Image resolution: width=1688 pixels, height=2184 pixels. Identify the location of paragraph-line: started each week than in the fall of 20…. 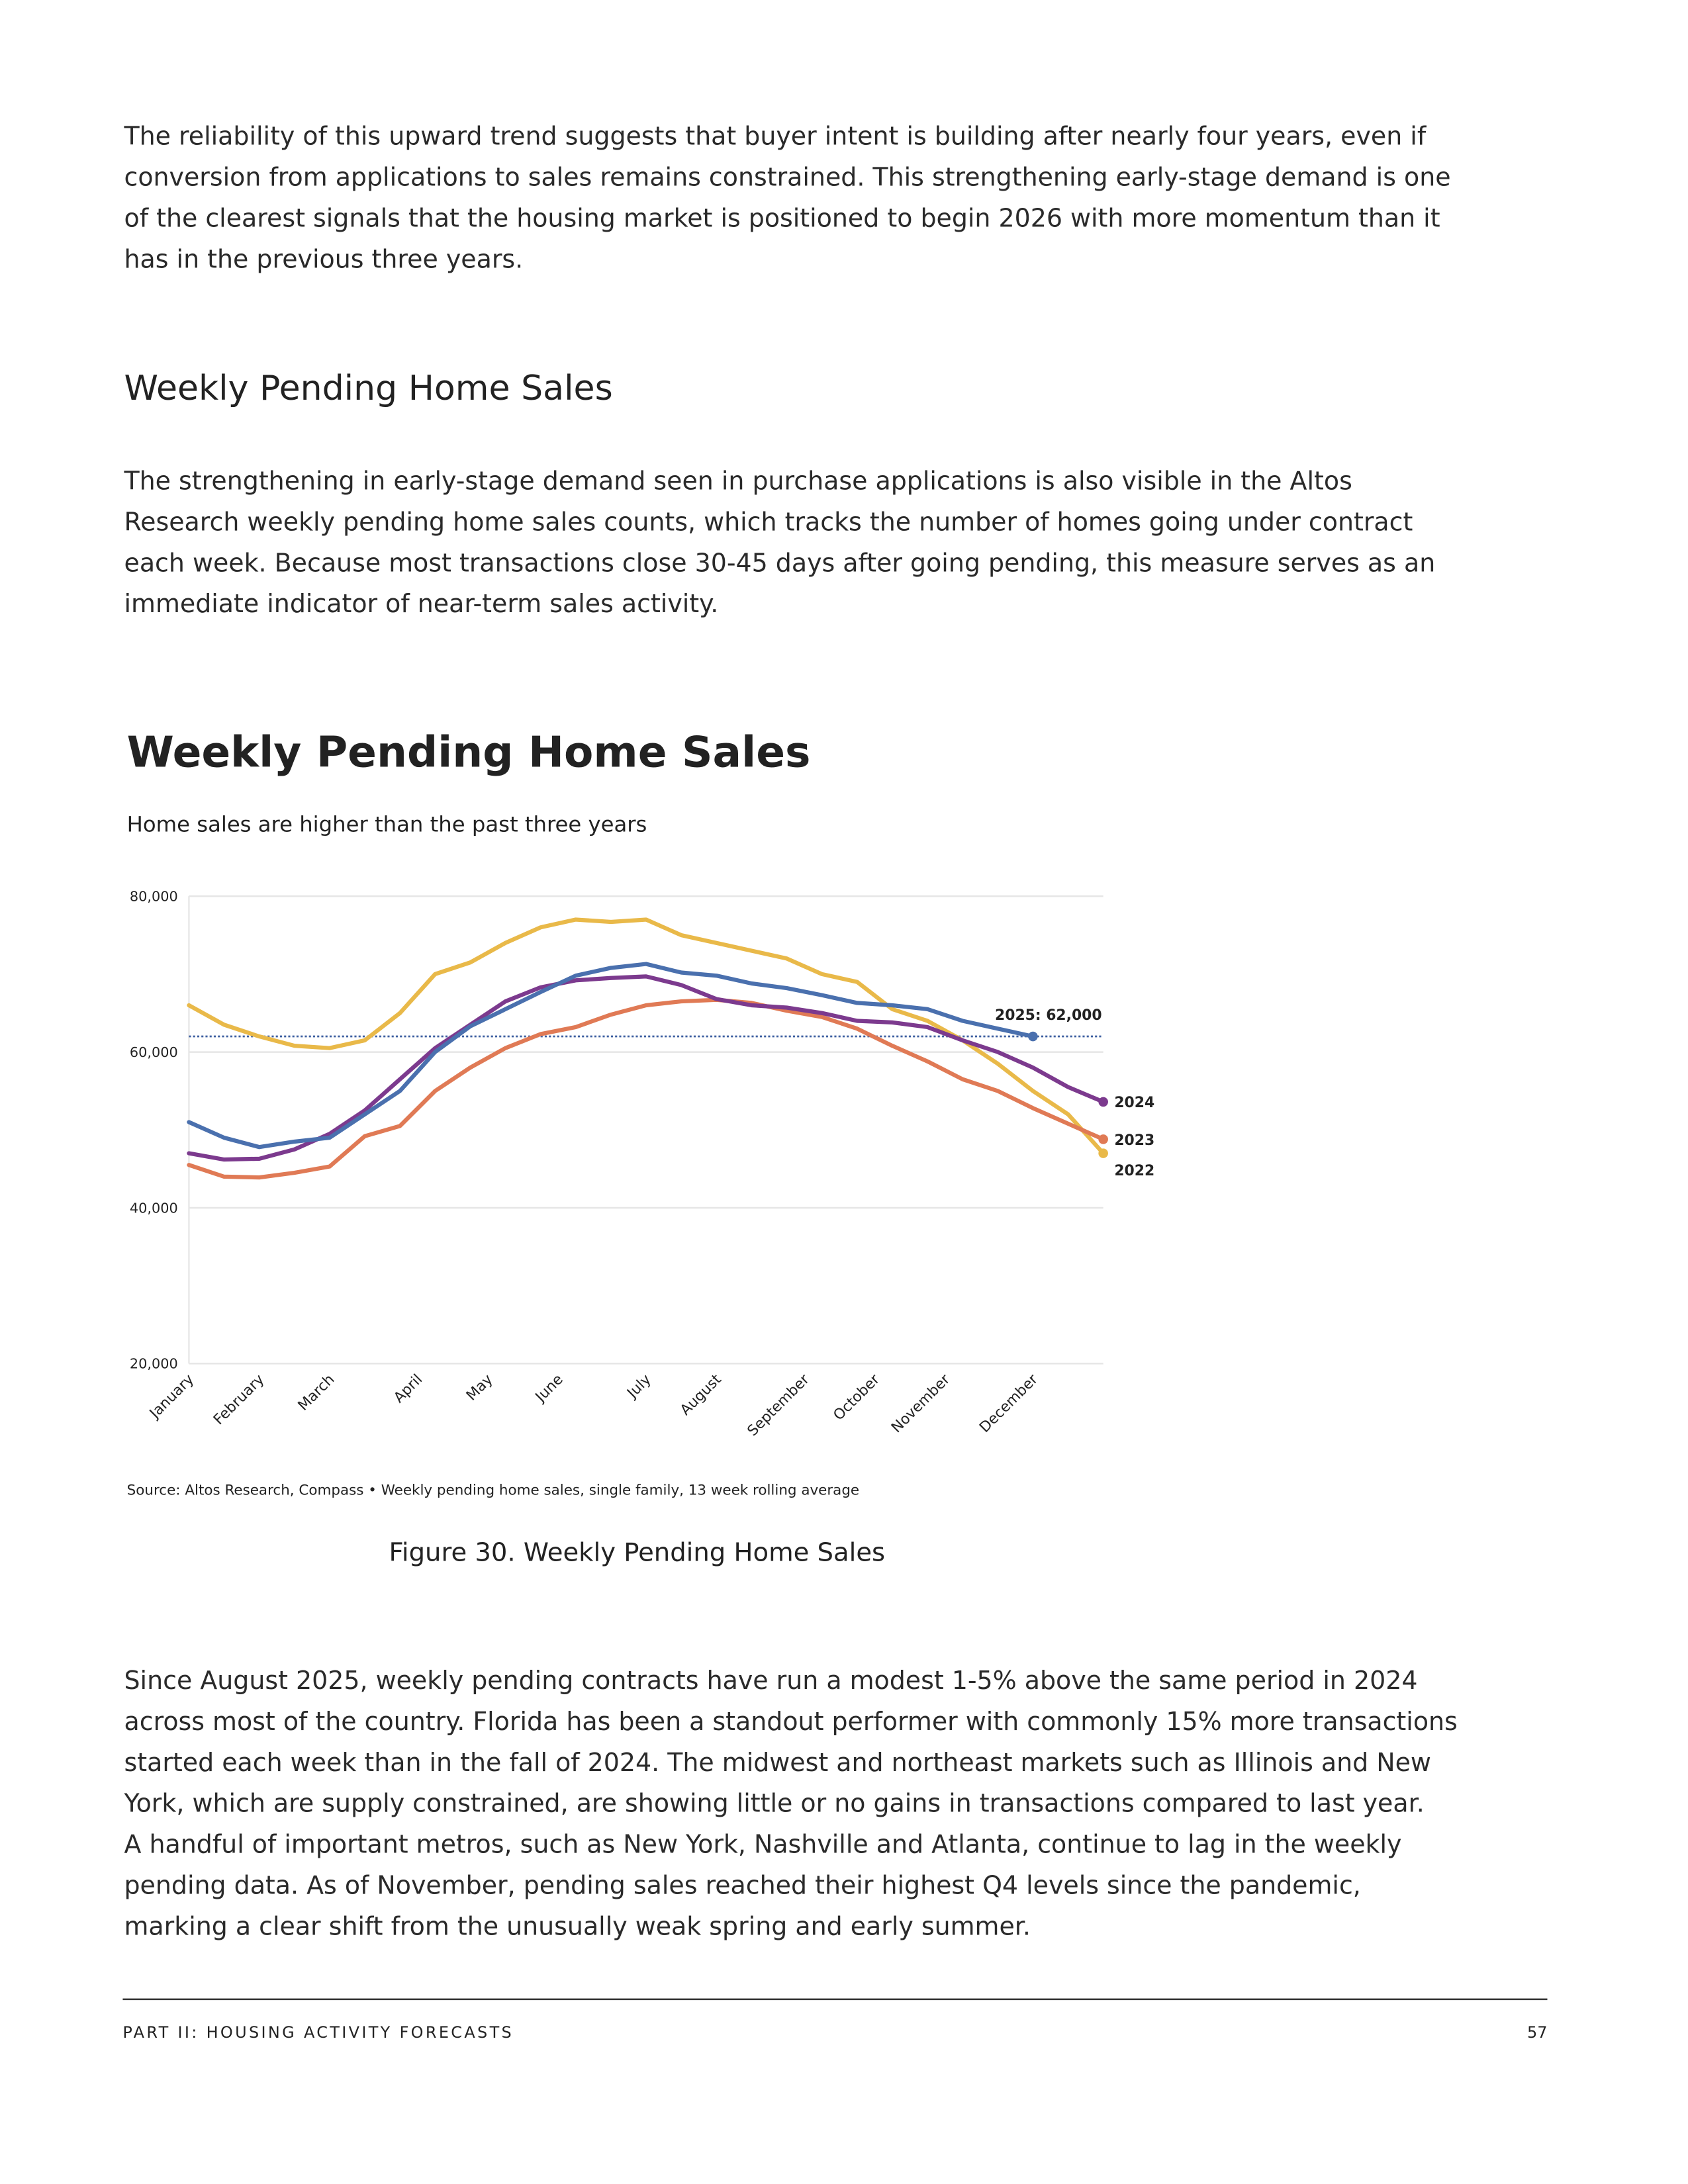
(777, 1763).